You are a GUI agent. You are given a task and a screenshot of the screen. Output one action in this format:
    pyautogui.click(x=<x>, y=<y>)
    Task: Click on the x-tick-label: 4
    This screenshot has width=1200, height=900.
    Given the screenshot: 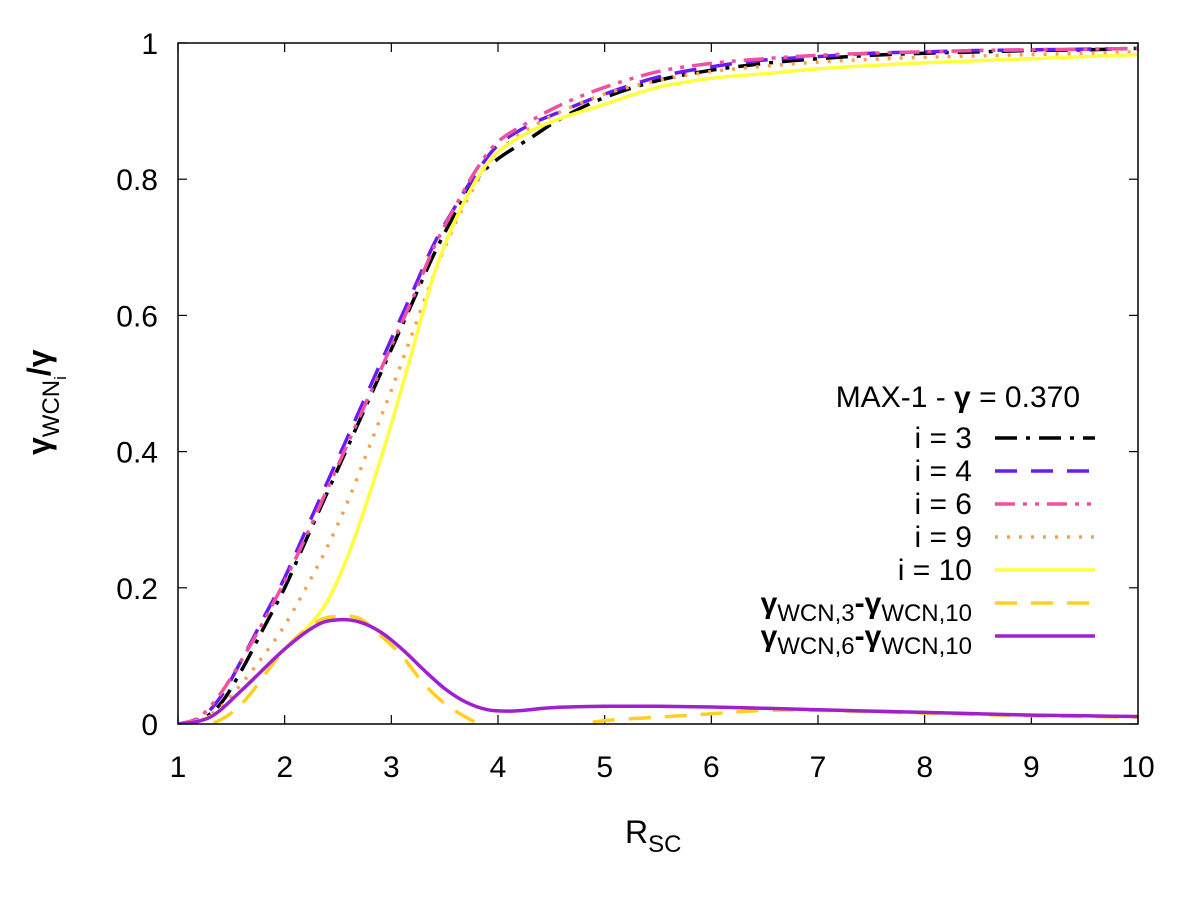 What is the action you would take?
    pyautogui.click(x=498, y=767)
    